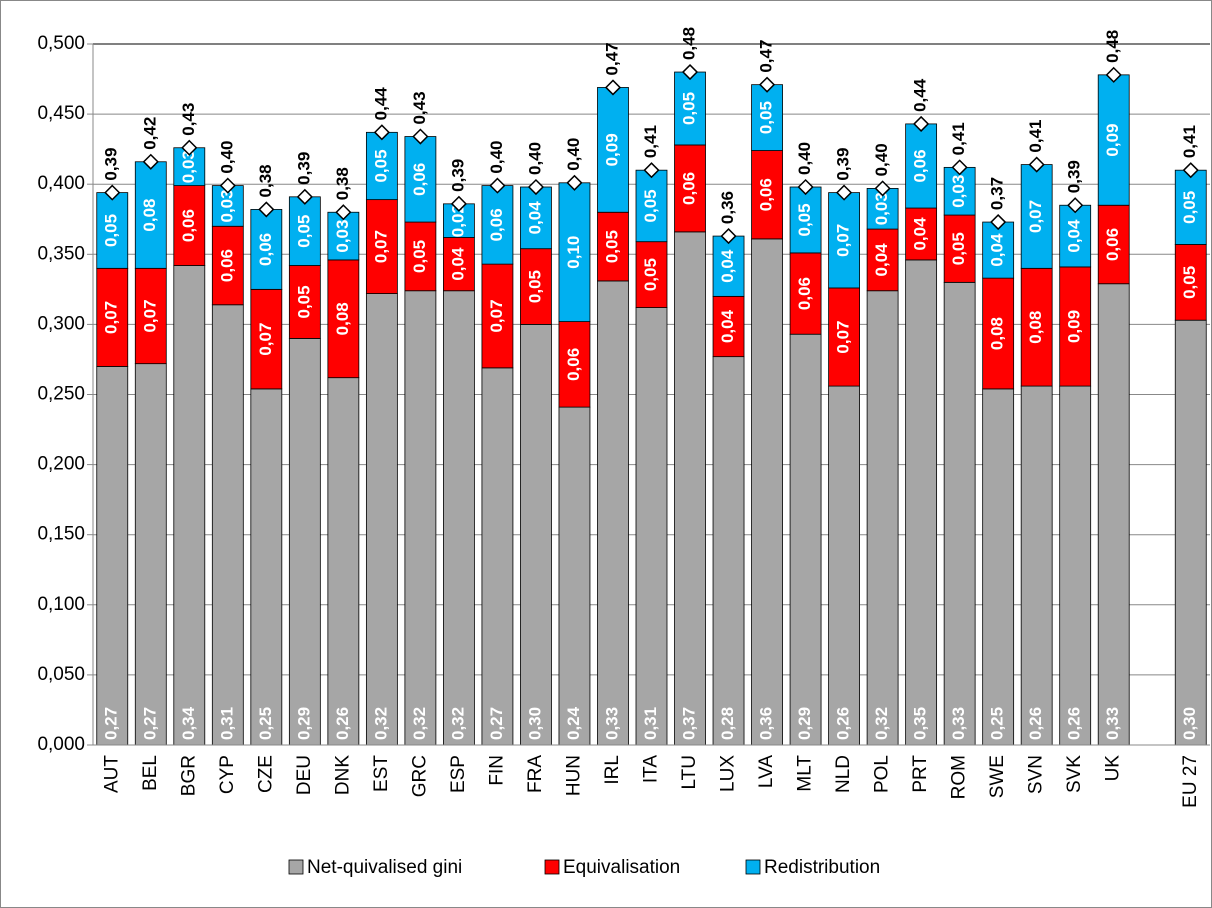 The width and height of the screenshot is (1212, 908). What do you see at coordinates (61, 113) in the screenshot?
I see `y-tick-label: 0,450` at bounding box center [61, 113].